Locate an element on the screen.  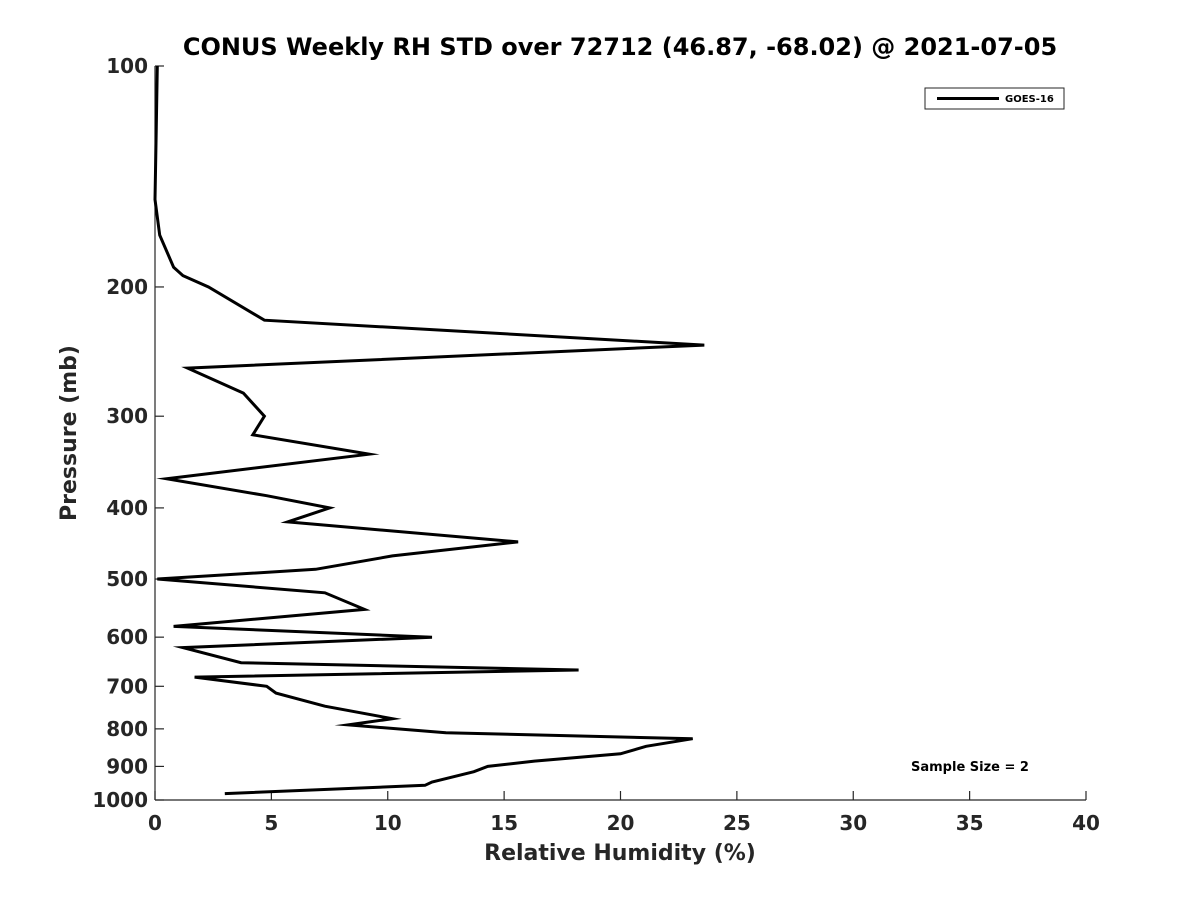
y-tick-label: 400 is located at coordinates (127, 508).